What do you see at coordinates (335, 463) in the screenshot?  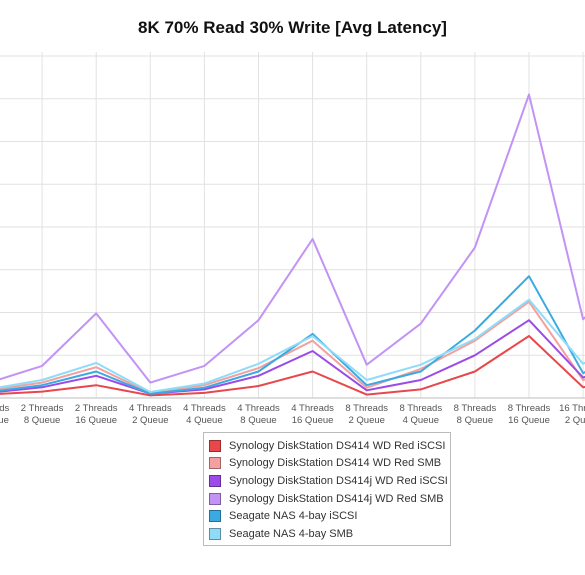 I see `legend-label: Synology DiskStation DS414 WD Red SMB` at bounding box center [335, 463].